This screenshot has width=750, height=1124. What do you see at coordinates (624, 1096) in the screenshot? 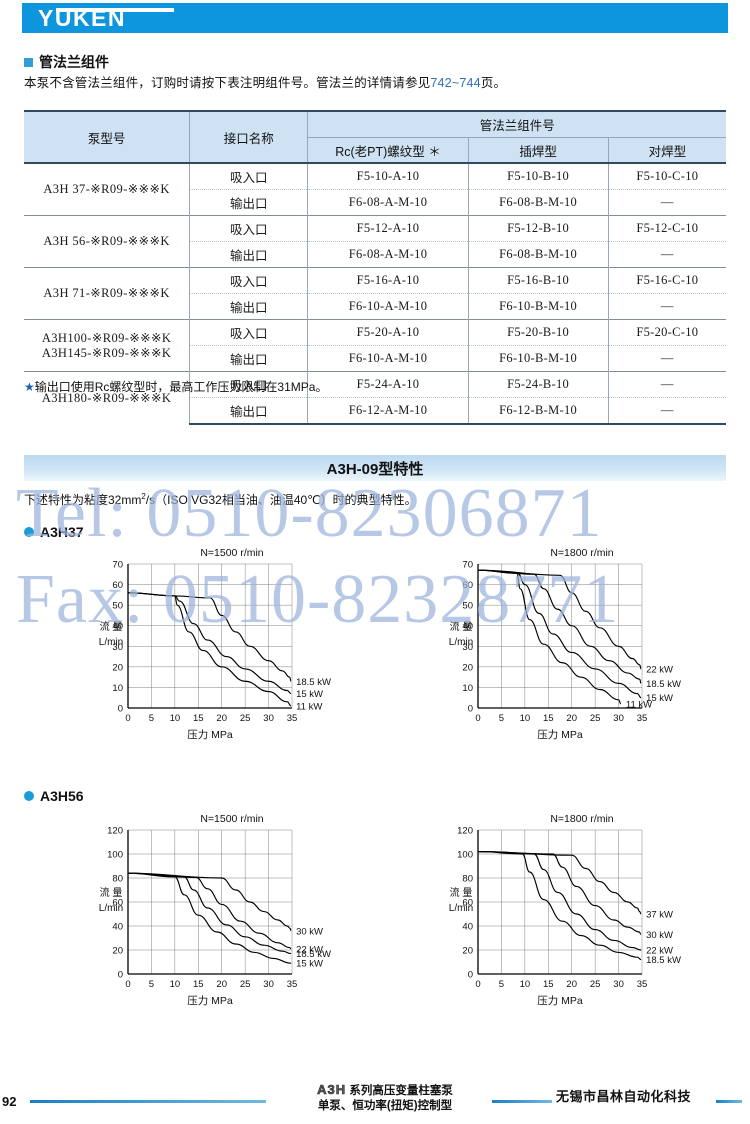
I see `footer-company: 无锡市昌林自动化科技` at bounding box center [624, 1096].